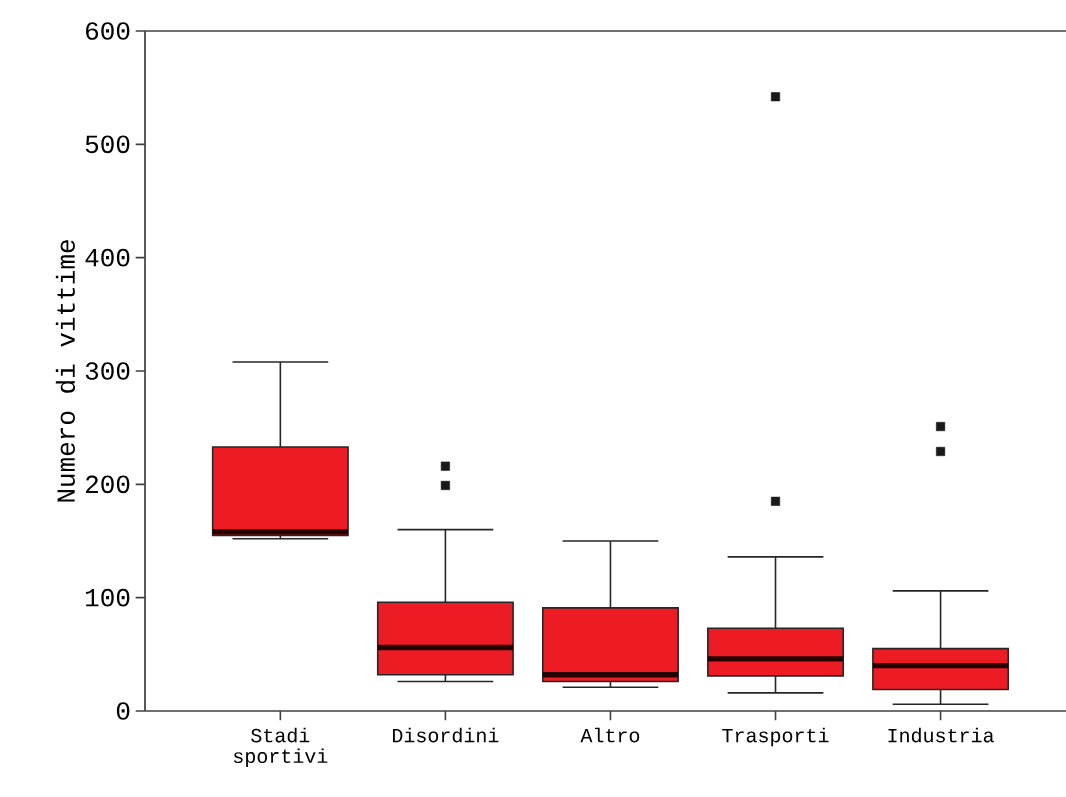  Describe the element at coordinates (775, 737) in the screenshot. I see `x-tick-label: Trasporti` at that location.